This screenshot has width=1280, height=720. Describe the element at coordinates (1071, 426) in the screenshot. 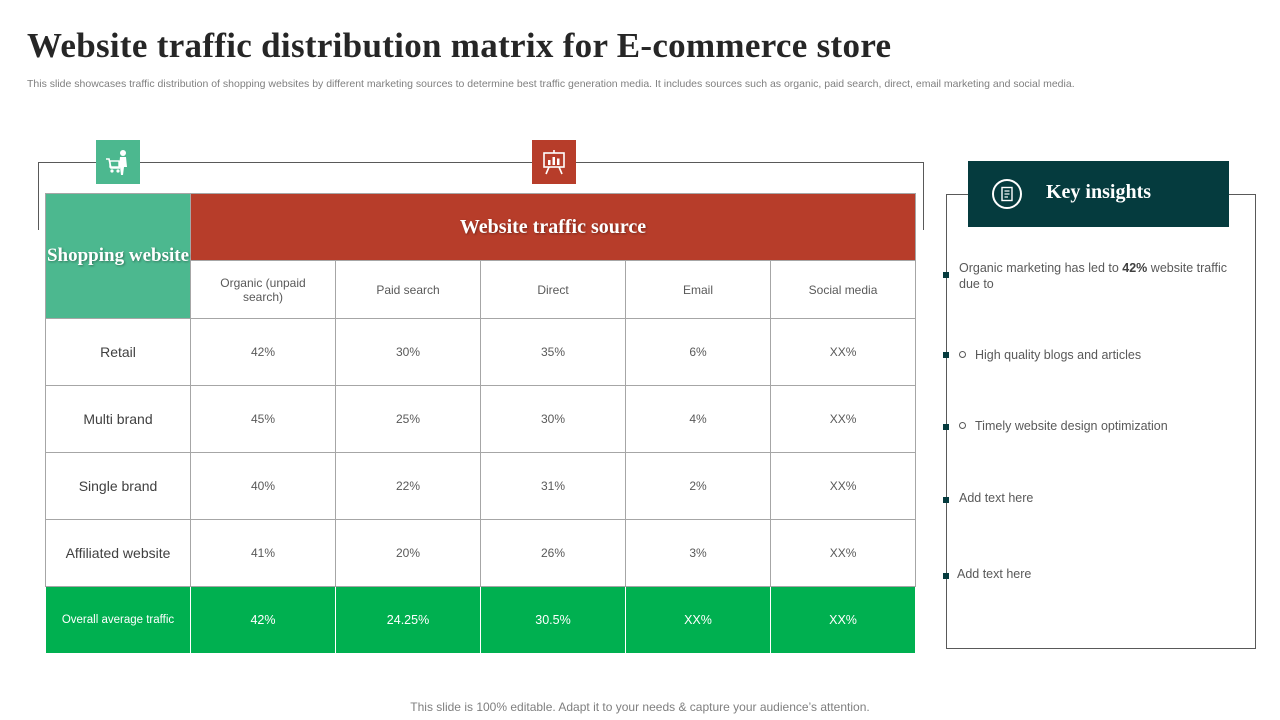

I see `insight-sub-text: Timely website design optimization` at that location.